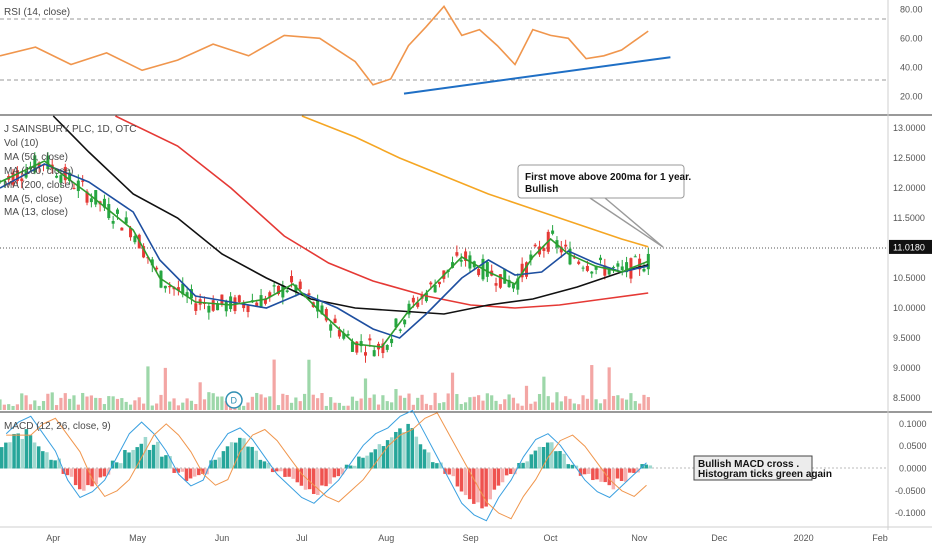 The height and width of the screenshot is (550, 932). Describe the element at coordinates (38, 171) in the screenshot. I see `ma100-label: MA (100, close)` at that location.